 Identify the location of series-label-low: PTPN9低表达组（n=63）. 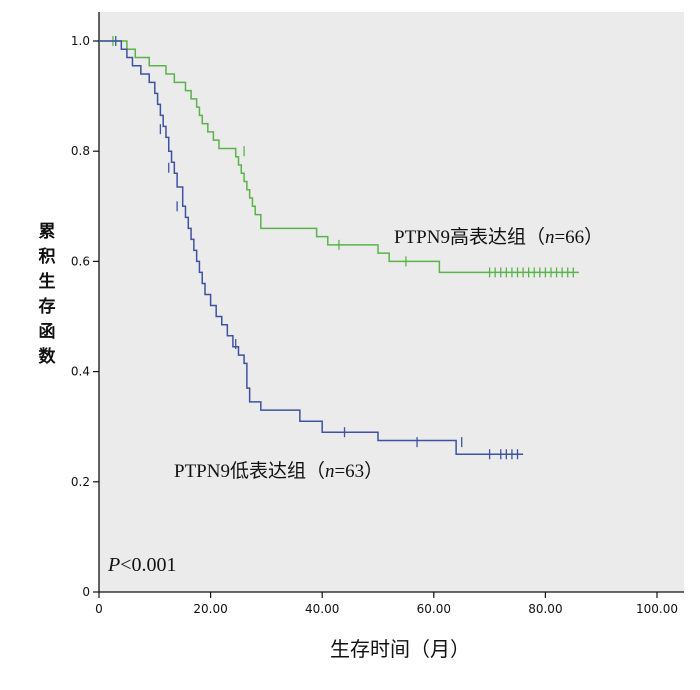
(278, 471).